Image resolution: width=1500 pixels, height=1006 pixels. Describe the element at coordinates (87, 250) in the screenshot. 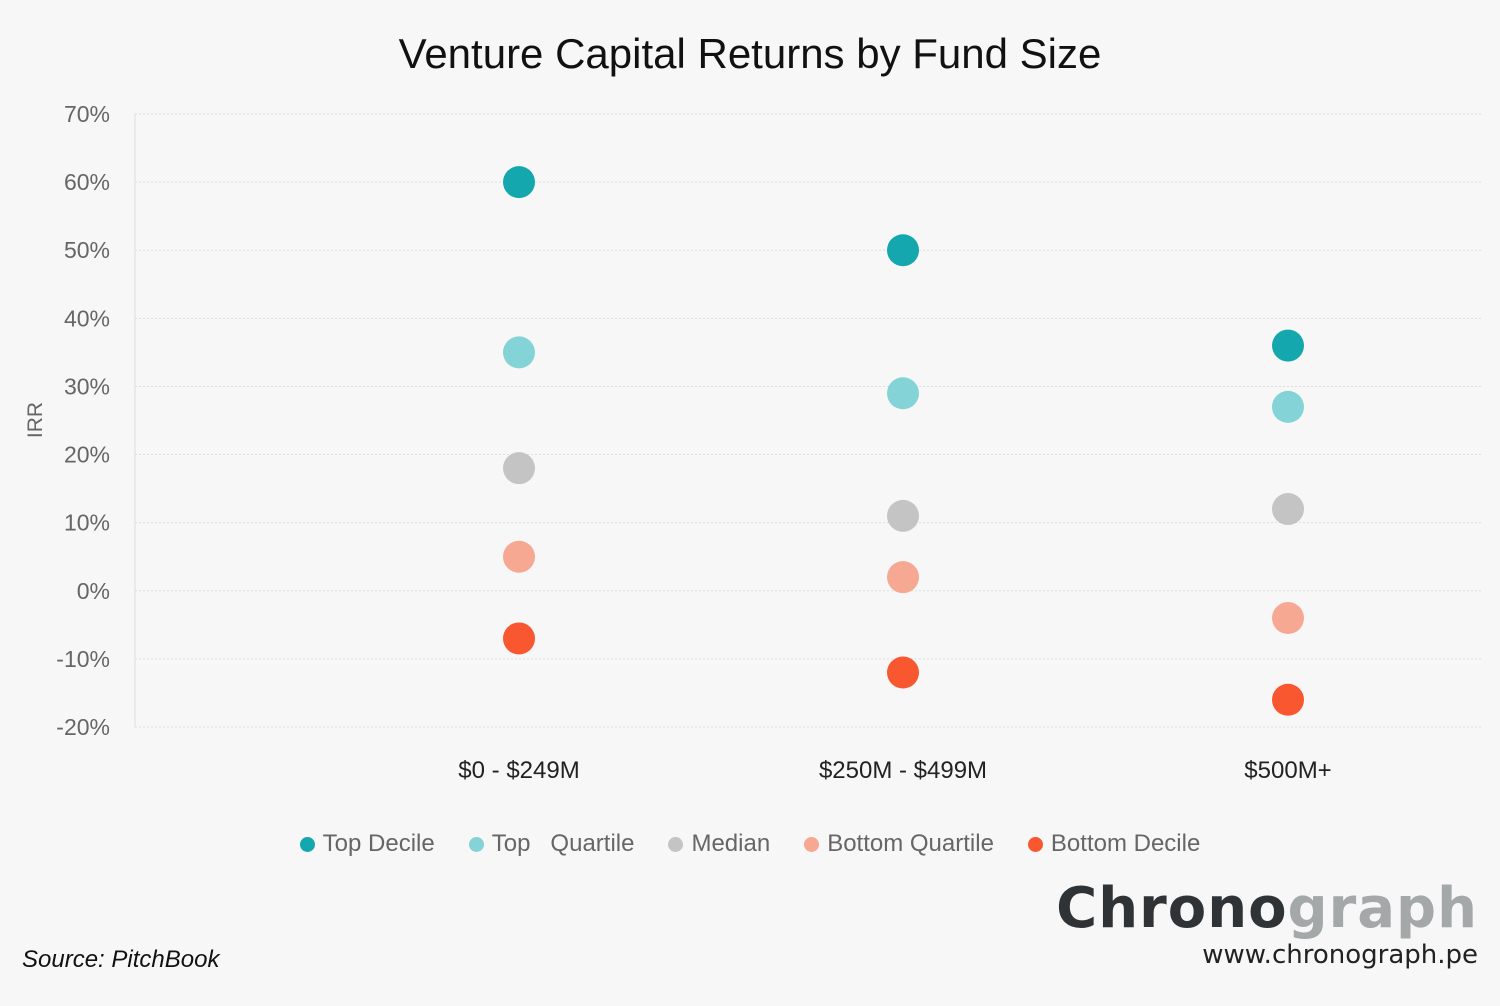

I see `y-tick-label: 50%` at that location.